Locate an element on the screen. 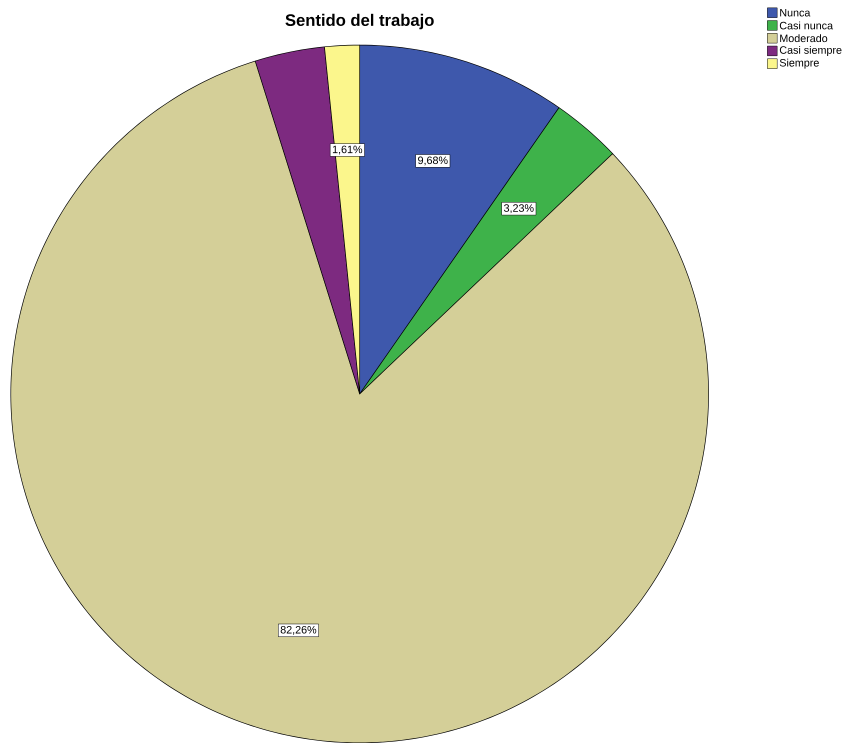 The height and width of the screenshot is (743, 842). data-label: 82,26% is located at coordinates (298, 630).